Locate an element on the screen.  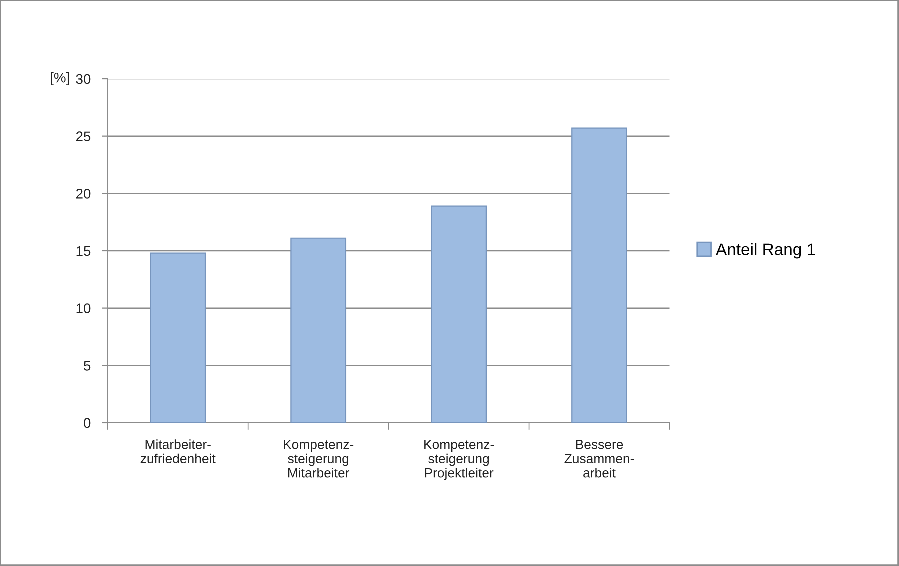
y-axis-title: [%] is located at coordinates (60, 79).